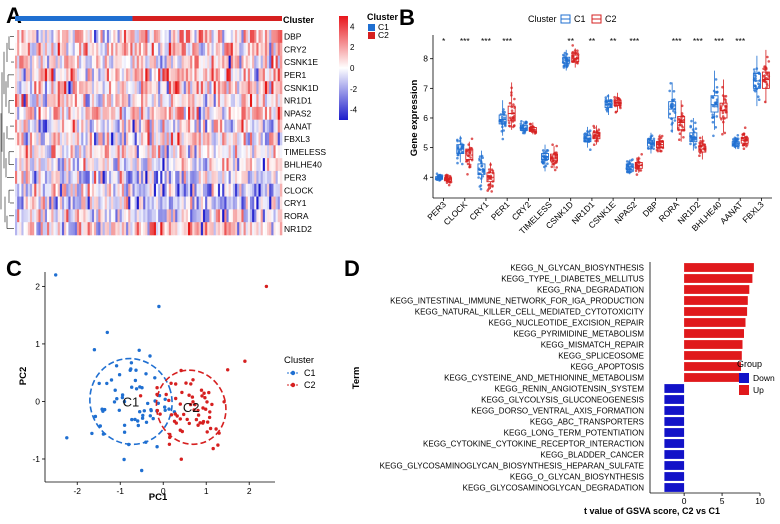 The image size is (780, 524). Describe the element at coordinates (544, 378) in the screenshot. I see `gsva-term-label: KEGG_CYSTEINE_AND_METHIONINE_METABOLISM` at that location.